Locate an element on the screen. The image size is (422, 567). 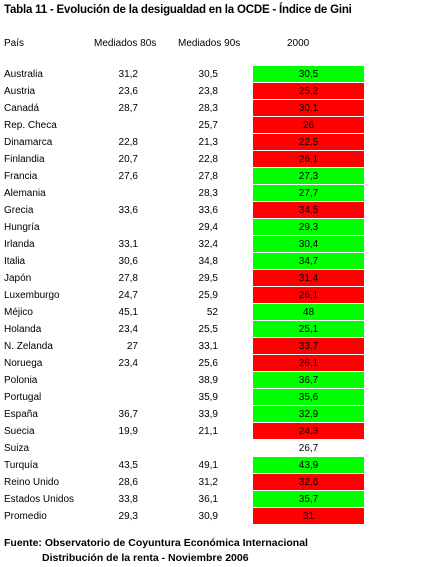
cell-mediados-80s: 19,9 is located at coordinates (128, 431).